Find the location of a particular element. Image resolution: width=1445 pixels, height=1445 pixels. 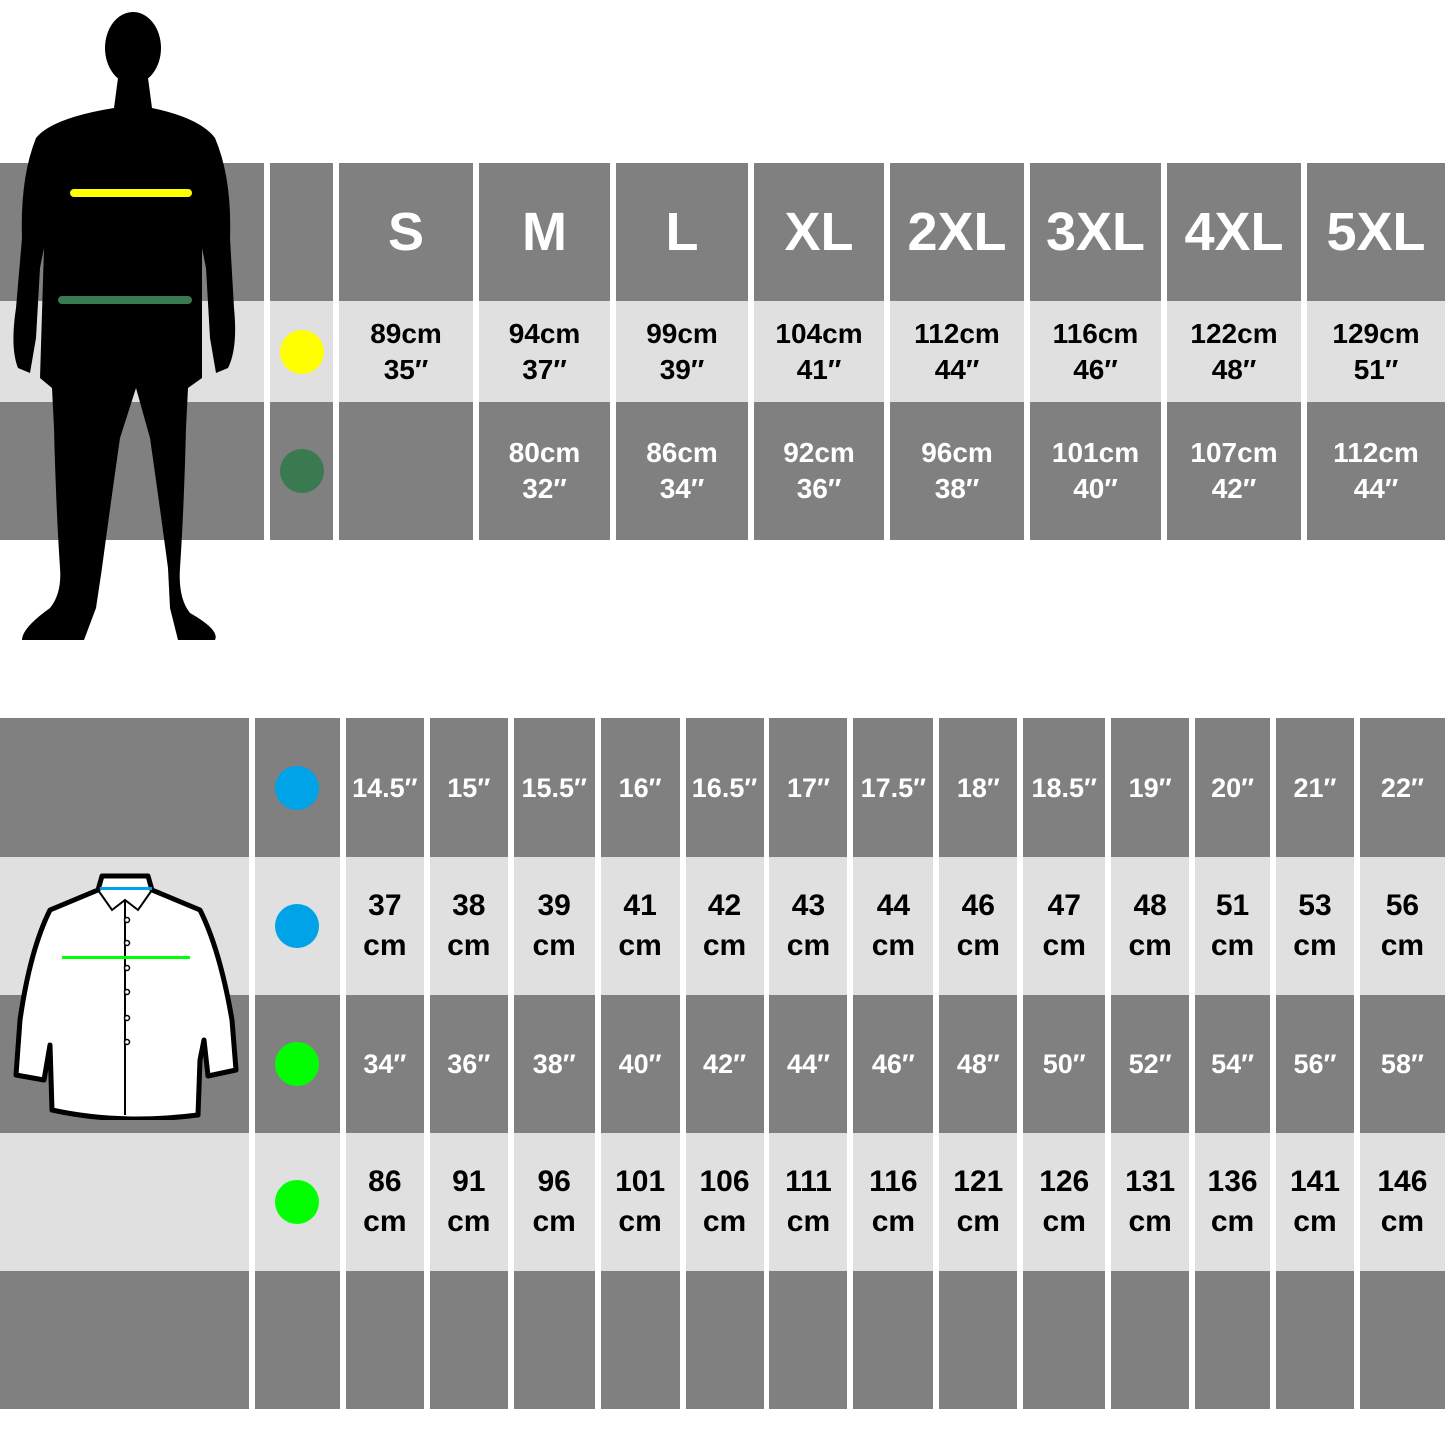

neck-cm-value: 42 cm is located at coordinates (724, 926).